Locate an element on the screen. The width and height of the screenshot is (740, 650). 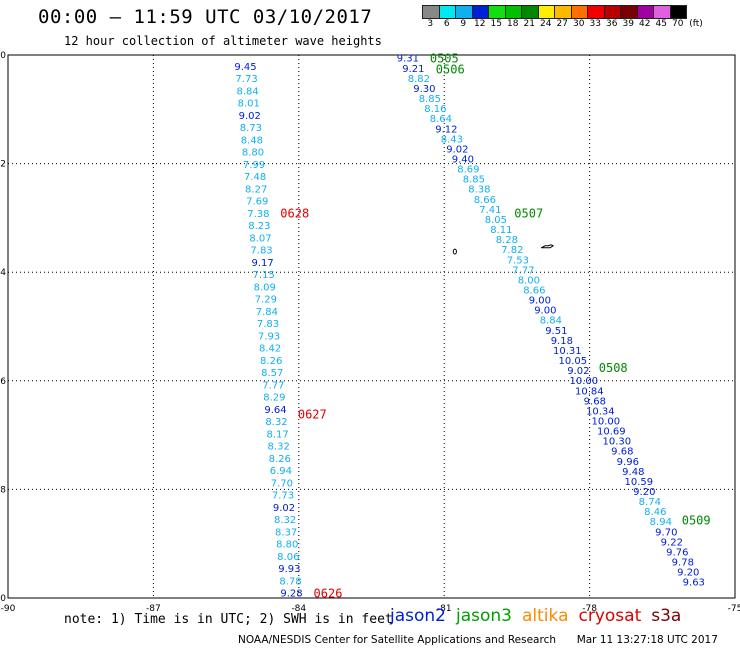
swh-value: 8.82 is located at coordinates (419, 79).